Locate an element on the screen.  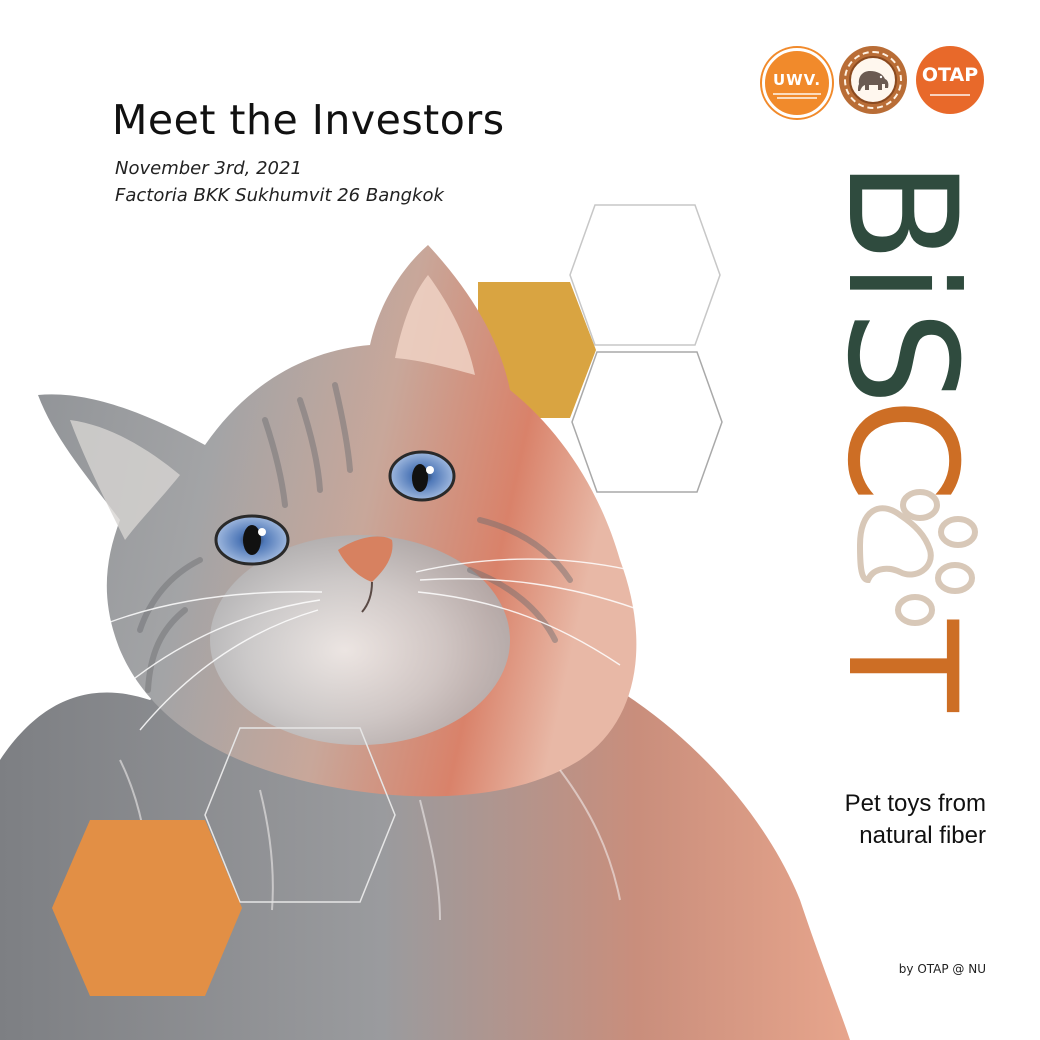
otap-logo: OTAP is located at coordinates (950, 80).